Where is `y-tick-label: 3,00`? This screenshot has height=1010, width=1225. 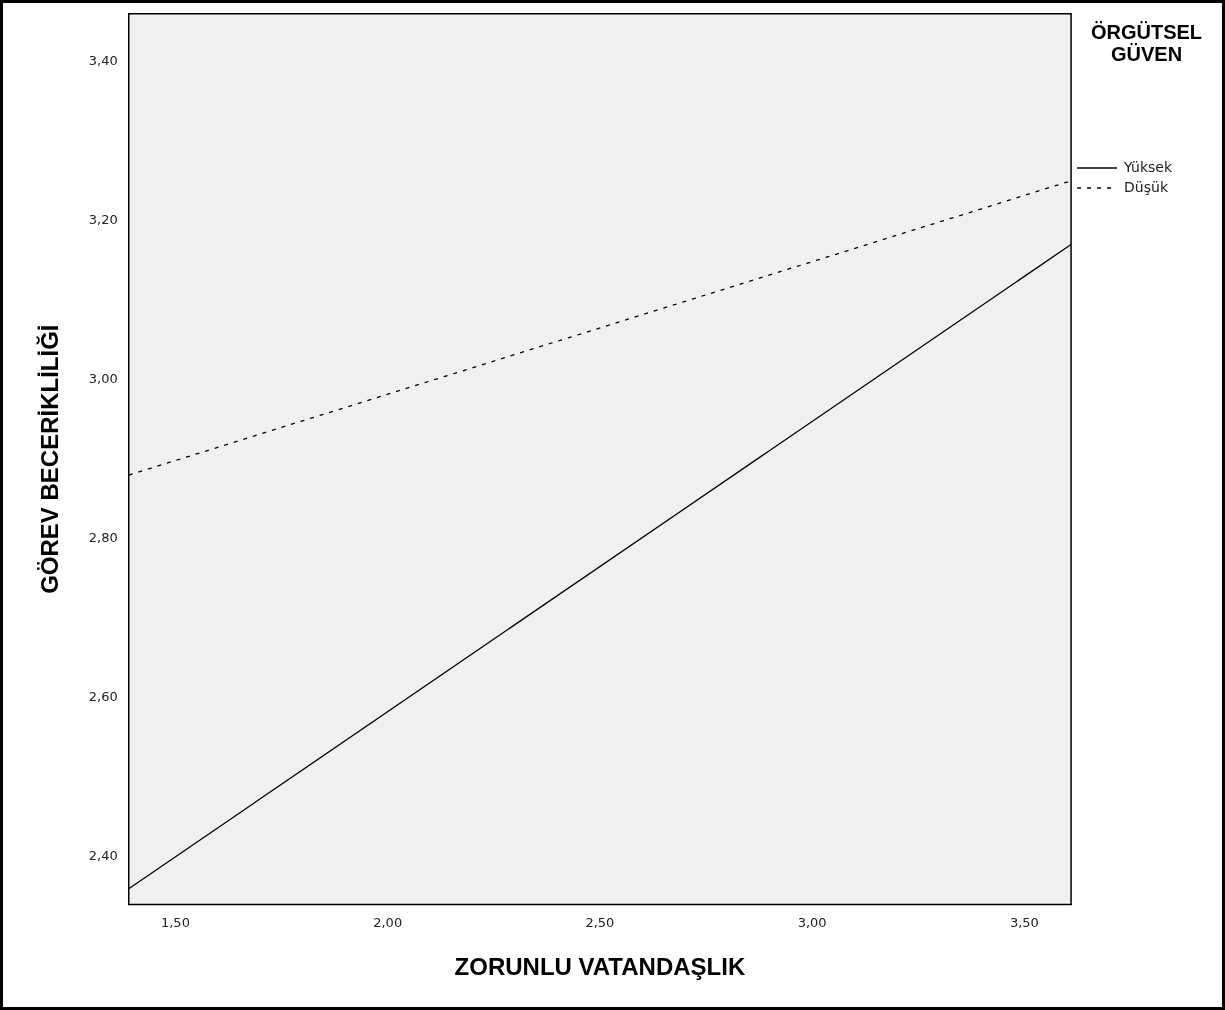 y-tick-label: 3,00 is located at coordinates (103, 379).